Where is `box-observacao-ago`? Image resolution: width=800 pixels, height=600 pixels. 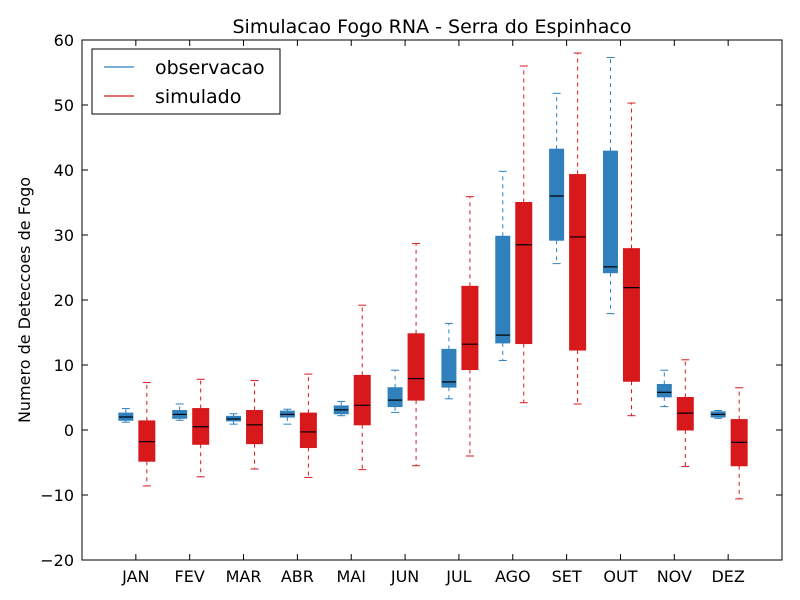 box-observacao-ago is located at coordinates (503, 265).